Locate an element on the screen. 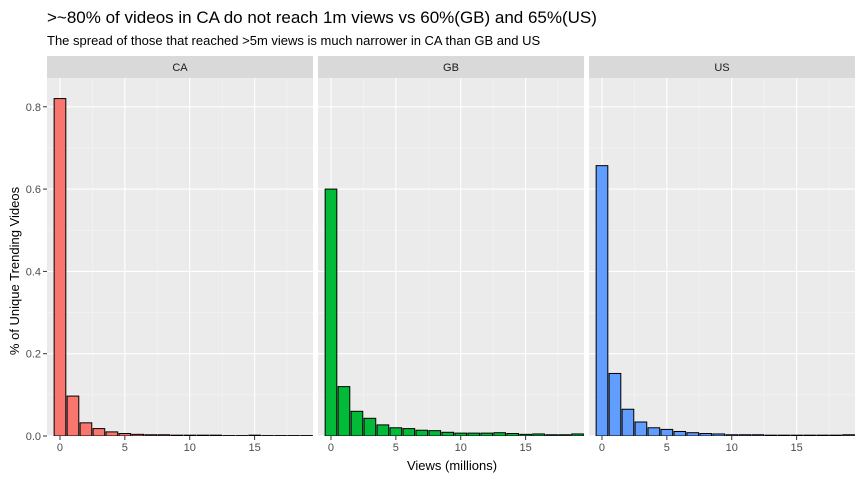  y-axis: 0.0 0.2 0.4 0.6 0.8 is located at coordinates (36, 272).